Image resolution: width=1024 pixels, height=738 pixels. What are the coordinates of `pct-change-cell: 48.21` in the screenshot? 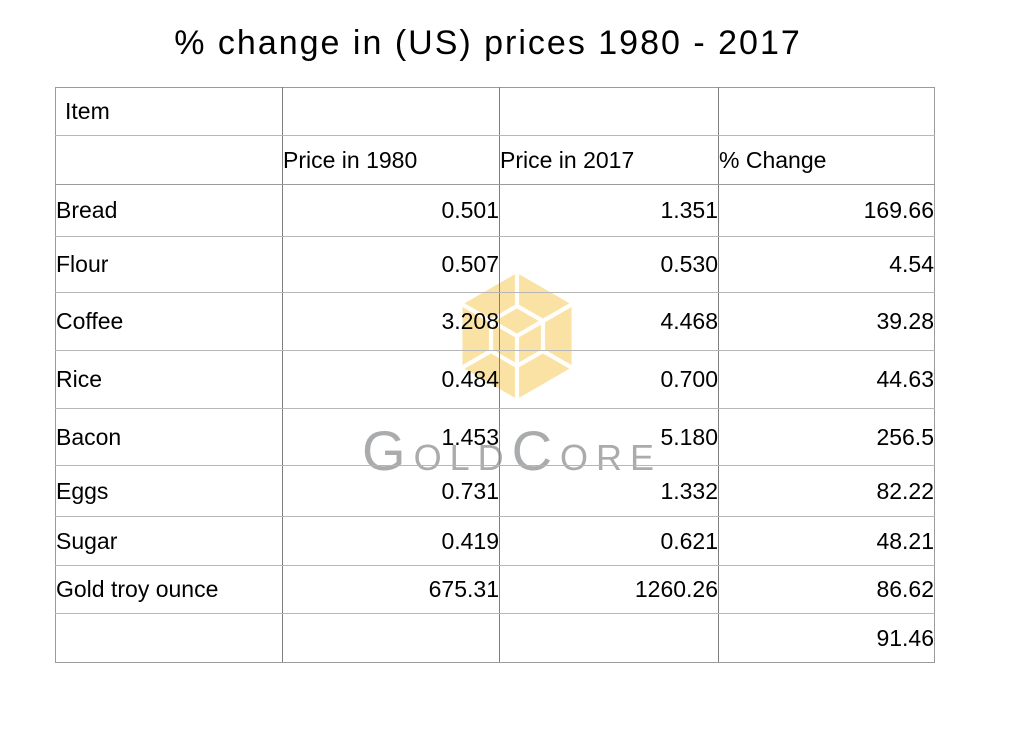 It's located at (826, 541).